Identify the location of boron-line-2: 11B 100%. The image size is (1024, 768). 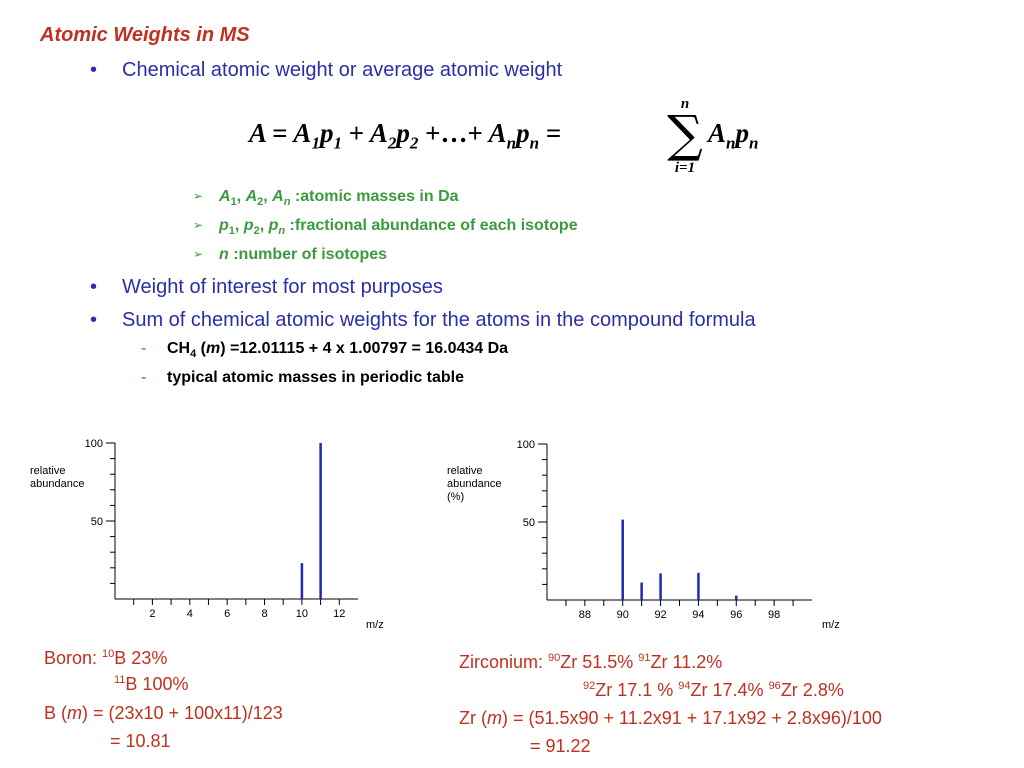
(151, 684).